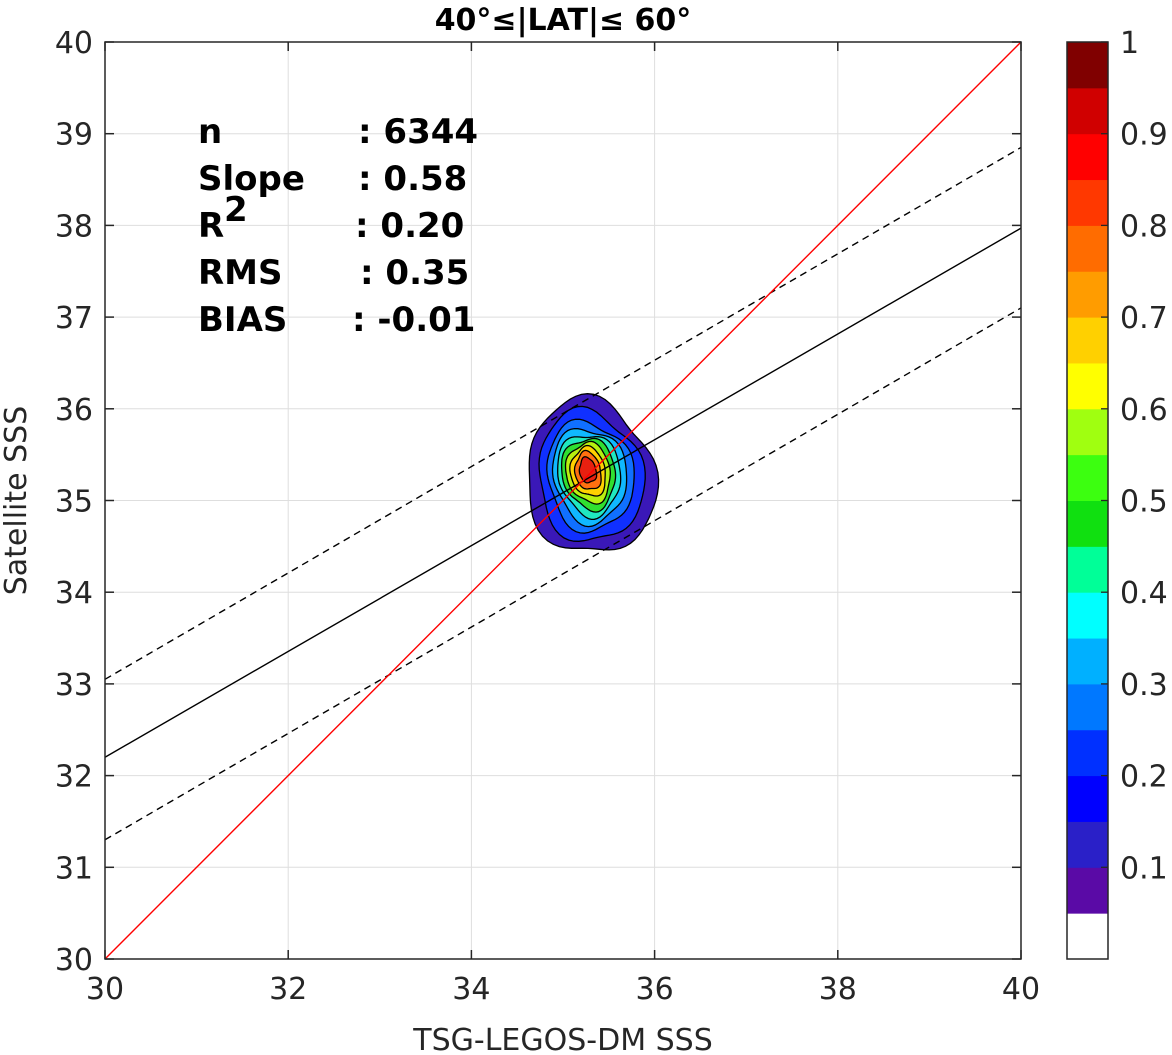 The height and width of the screenshot is (1055, 1172). I want to click on colorbar-tick-label: 0.3, so click(1144, 685).